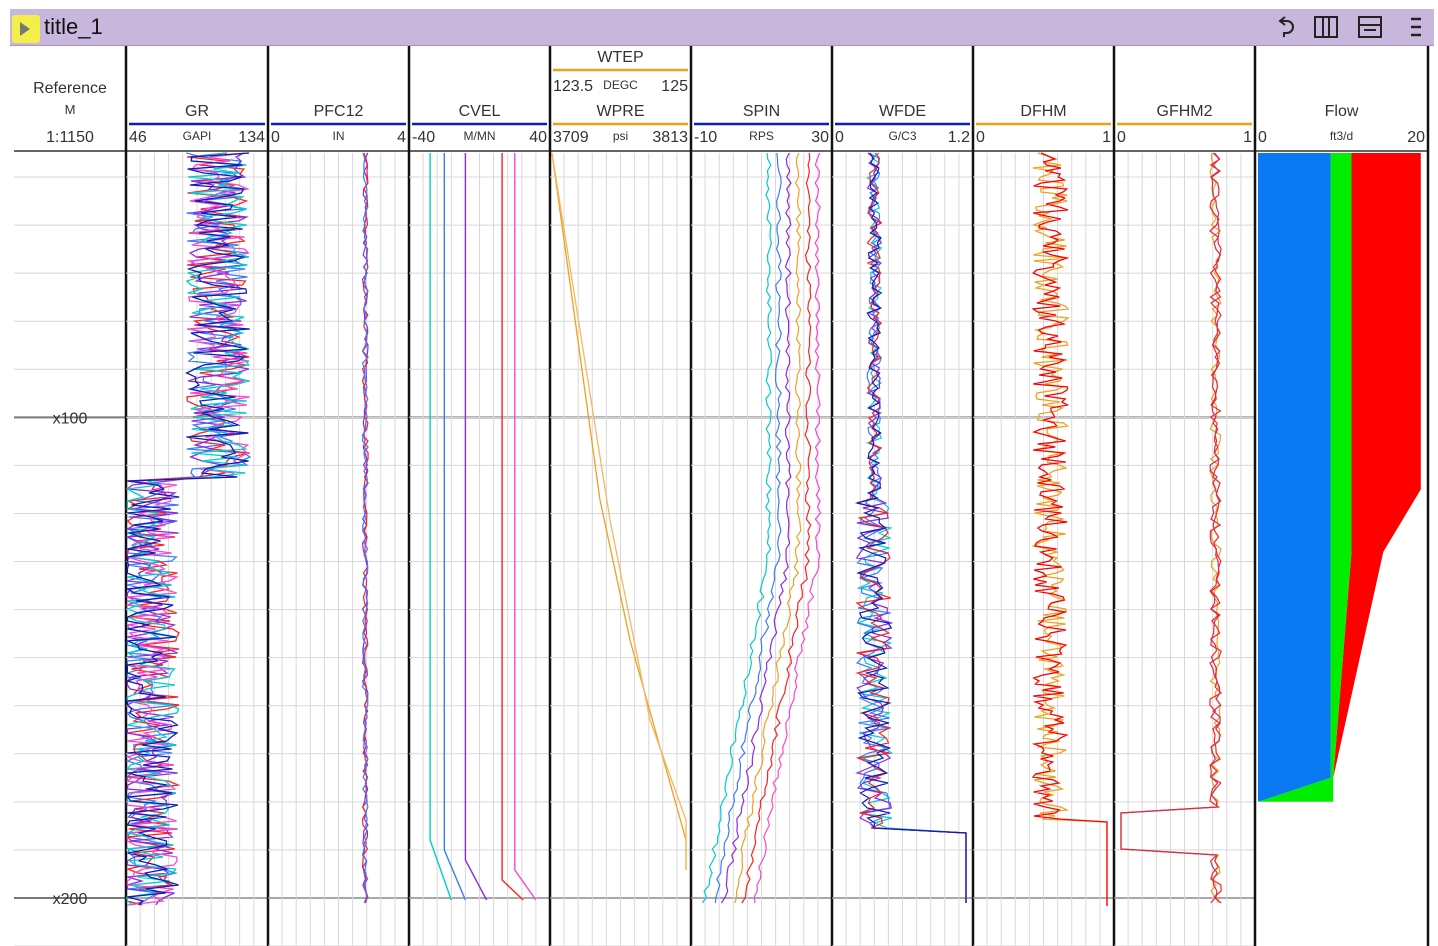 This screenshot has height=946, width=1438. Describe the element at coordinates (705, 137) in the screenshot. I see `curve-min-value: -10` at that location.